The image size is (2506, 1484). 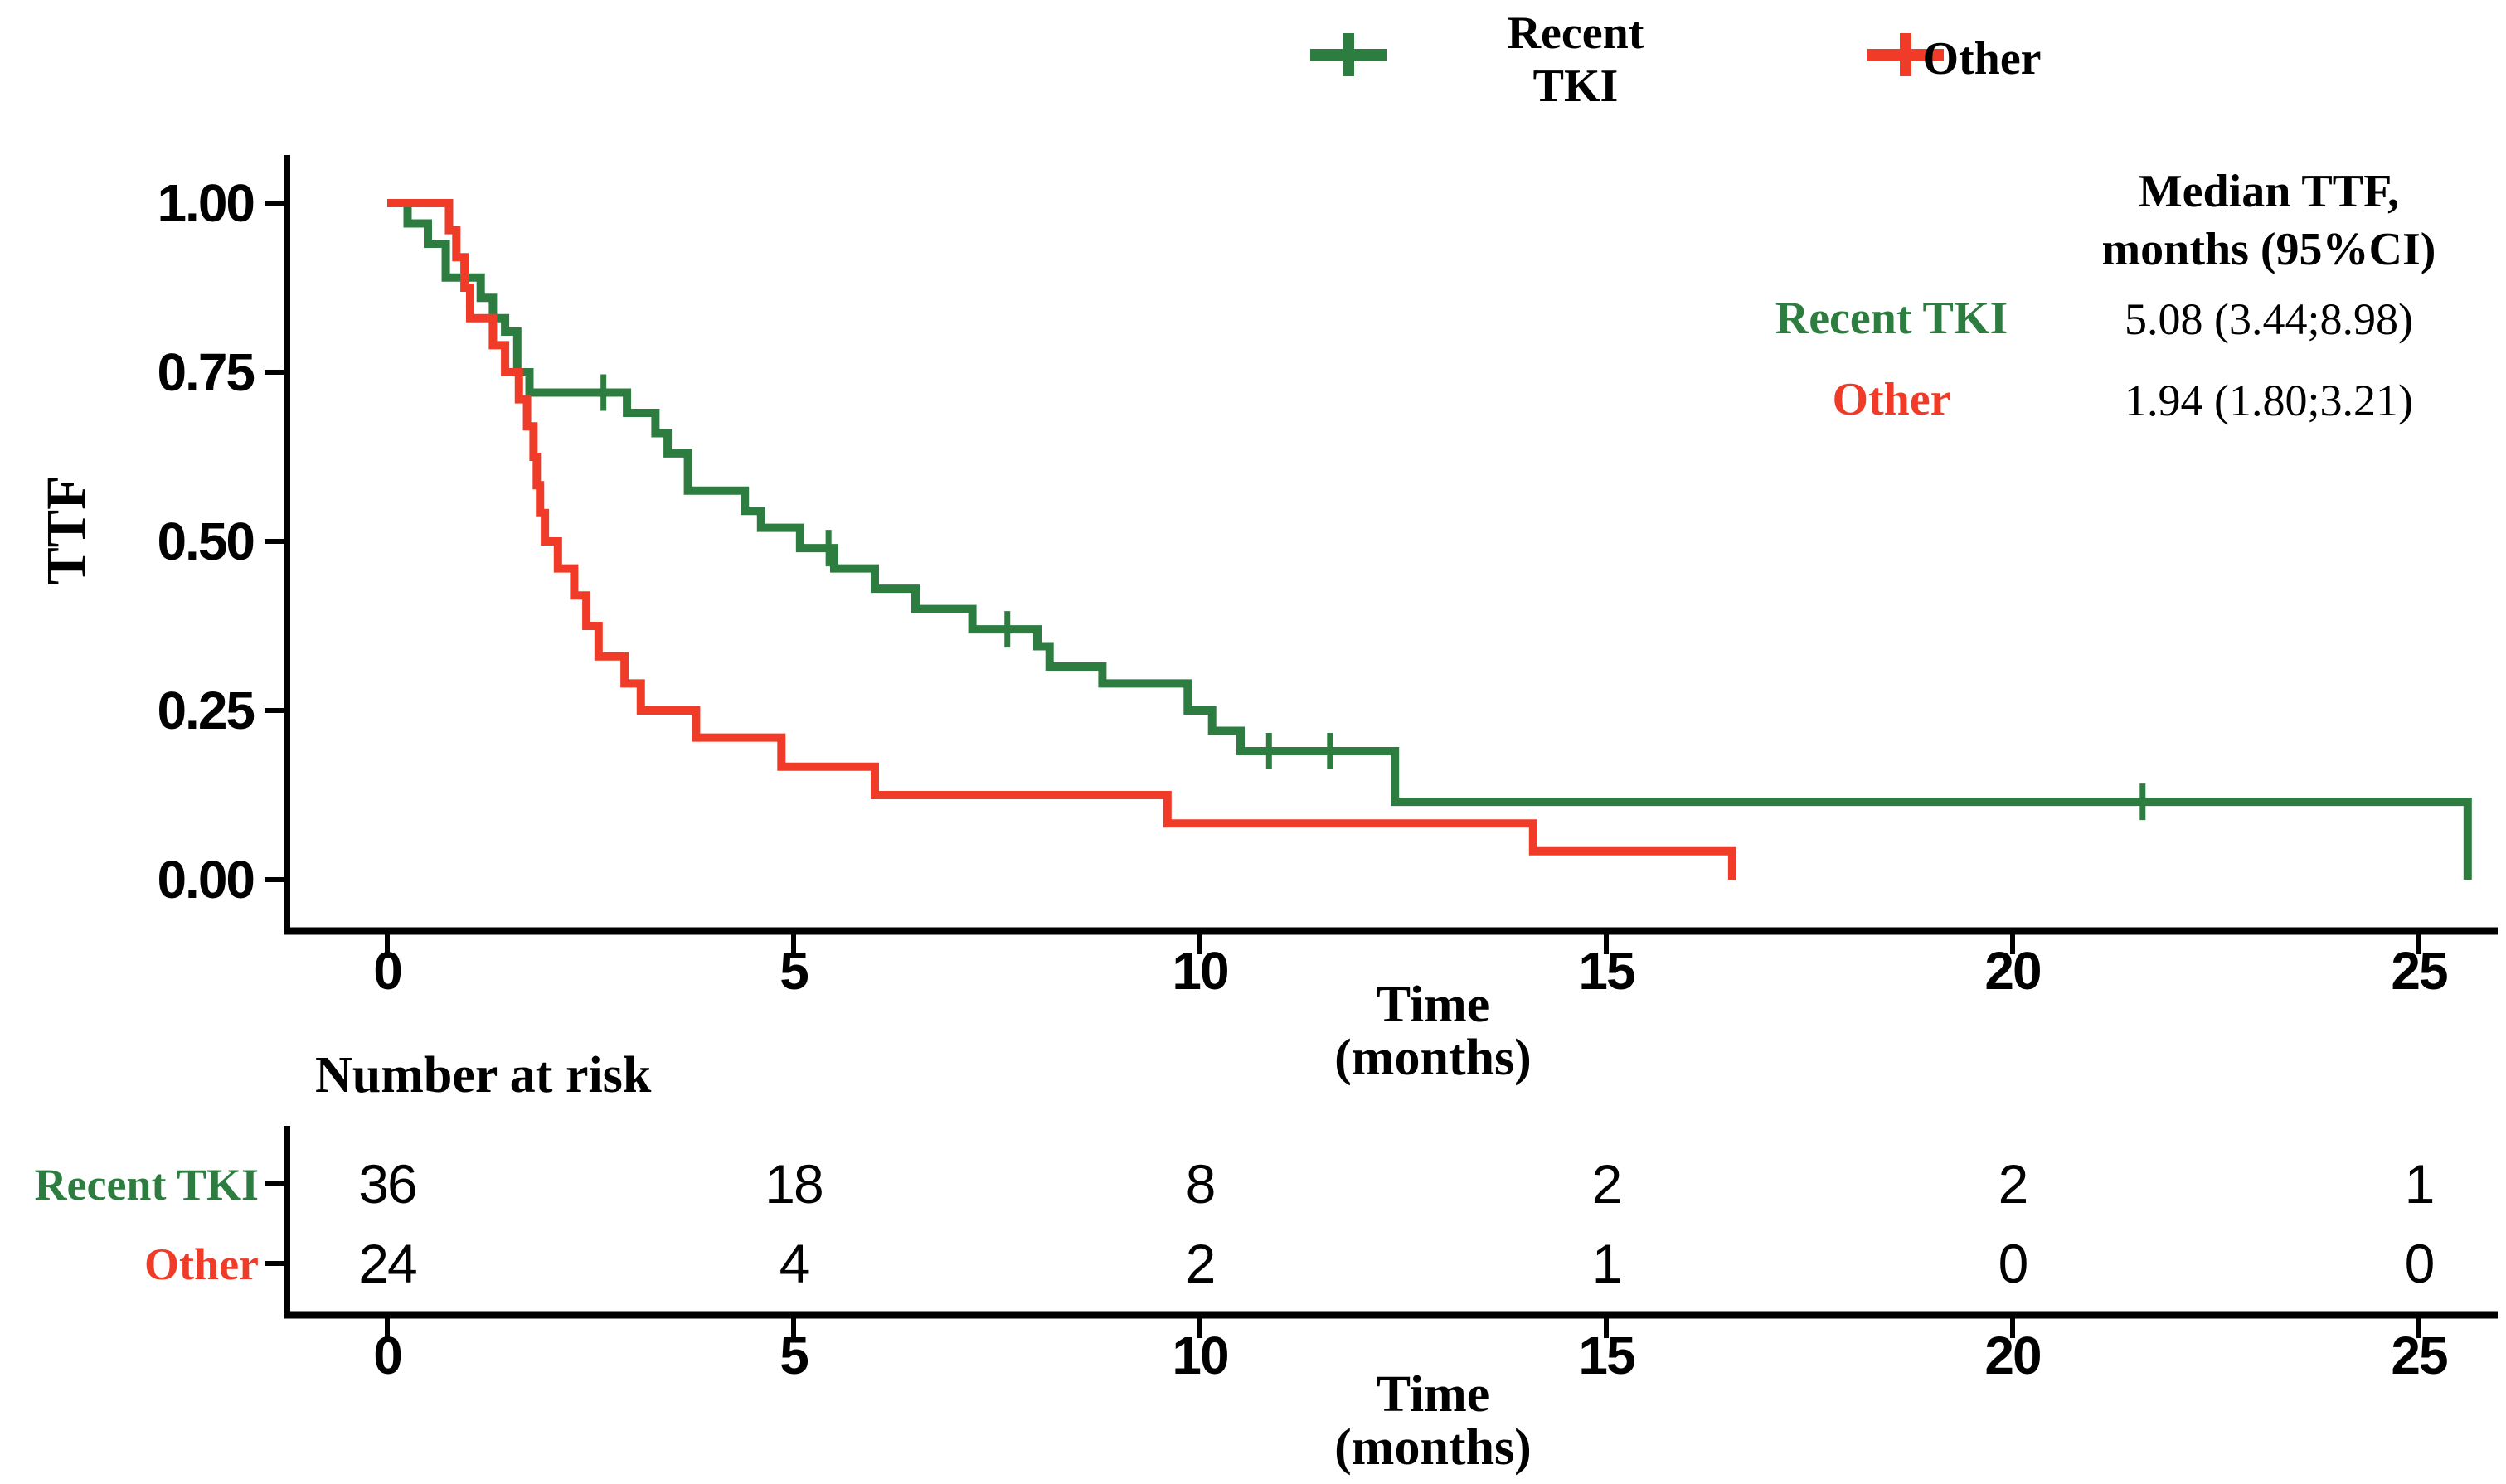 I want to click on median-row-value-other: 1.94 (1.80;3.21), so click(x=2269, y=401).